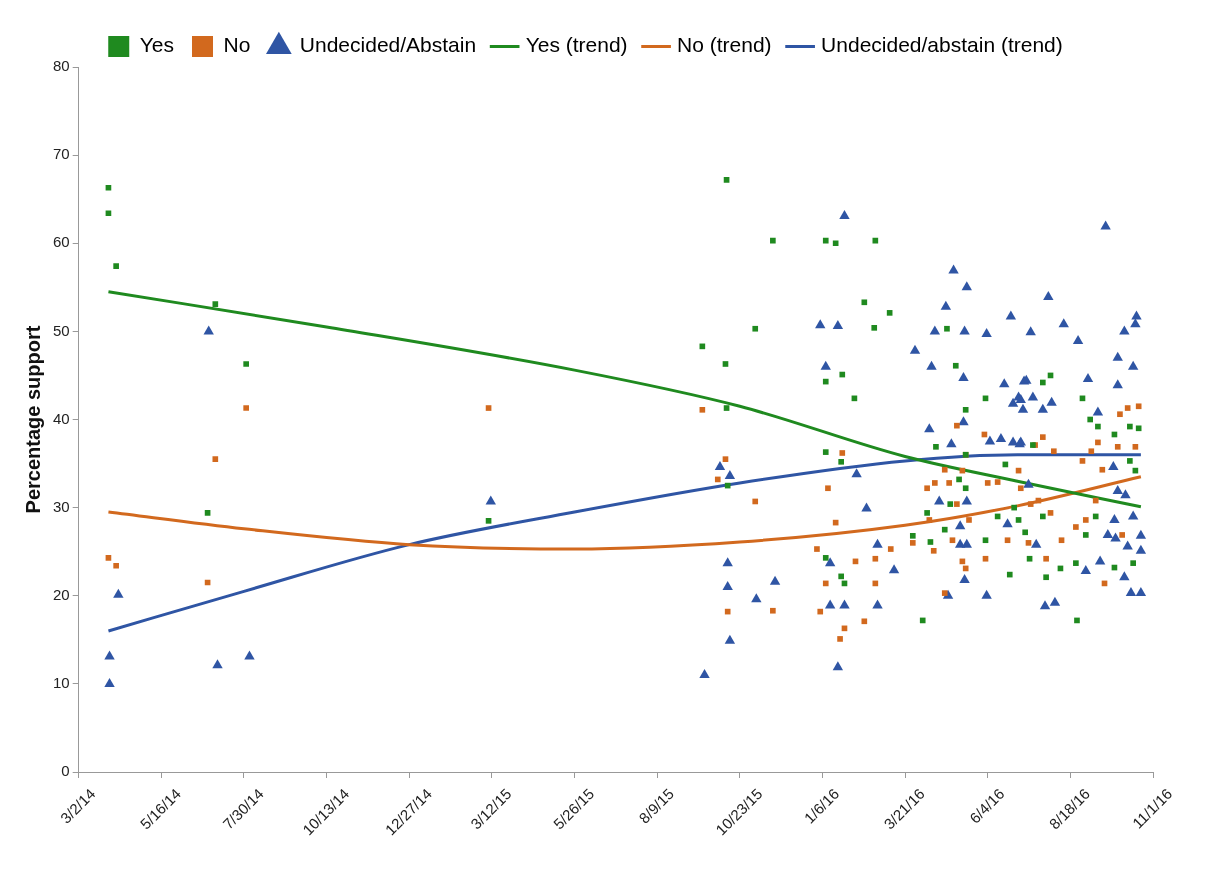 The image size is (1205, 869). What do you see at coordinates (61, 330) in the screenshot?
I see `y-tick-label: 50` at bounding box center [61, 330].